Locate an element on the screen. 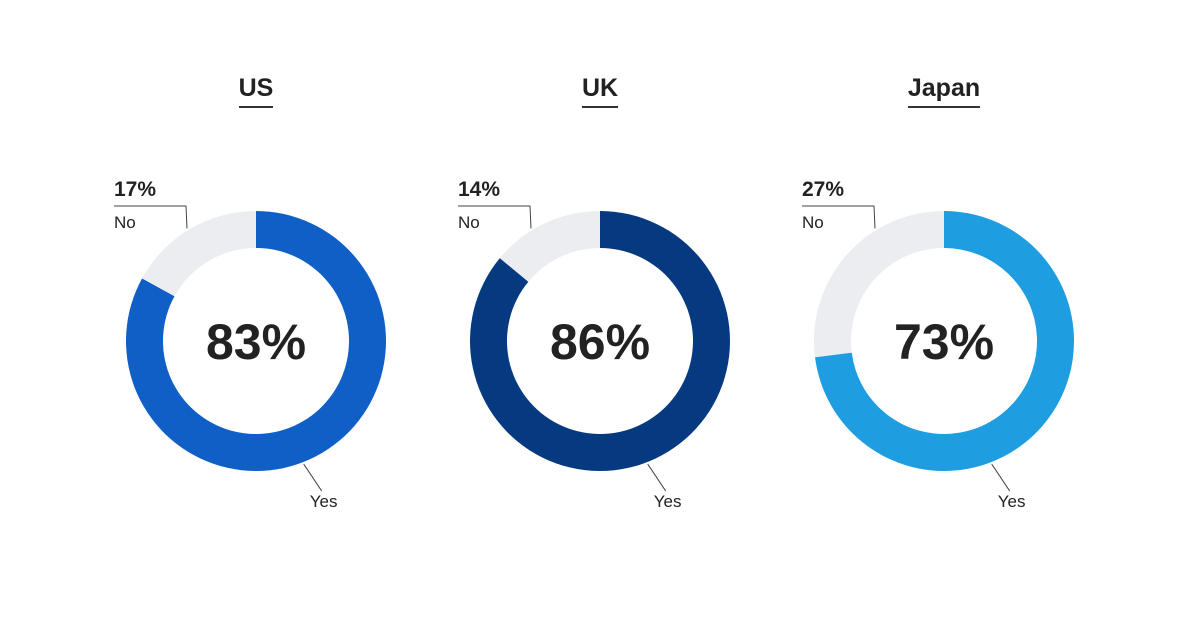 The width and height of the screenshot is (1200, 620). donut-svg: 83% 17% No Yes is located at coordinates (250, 344).